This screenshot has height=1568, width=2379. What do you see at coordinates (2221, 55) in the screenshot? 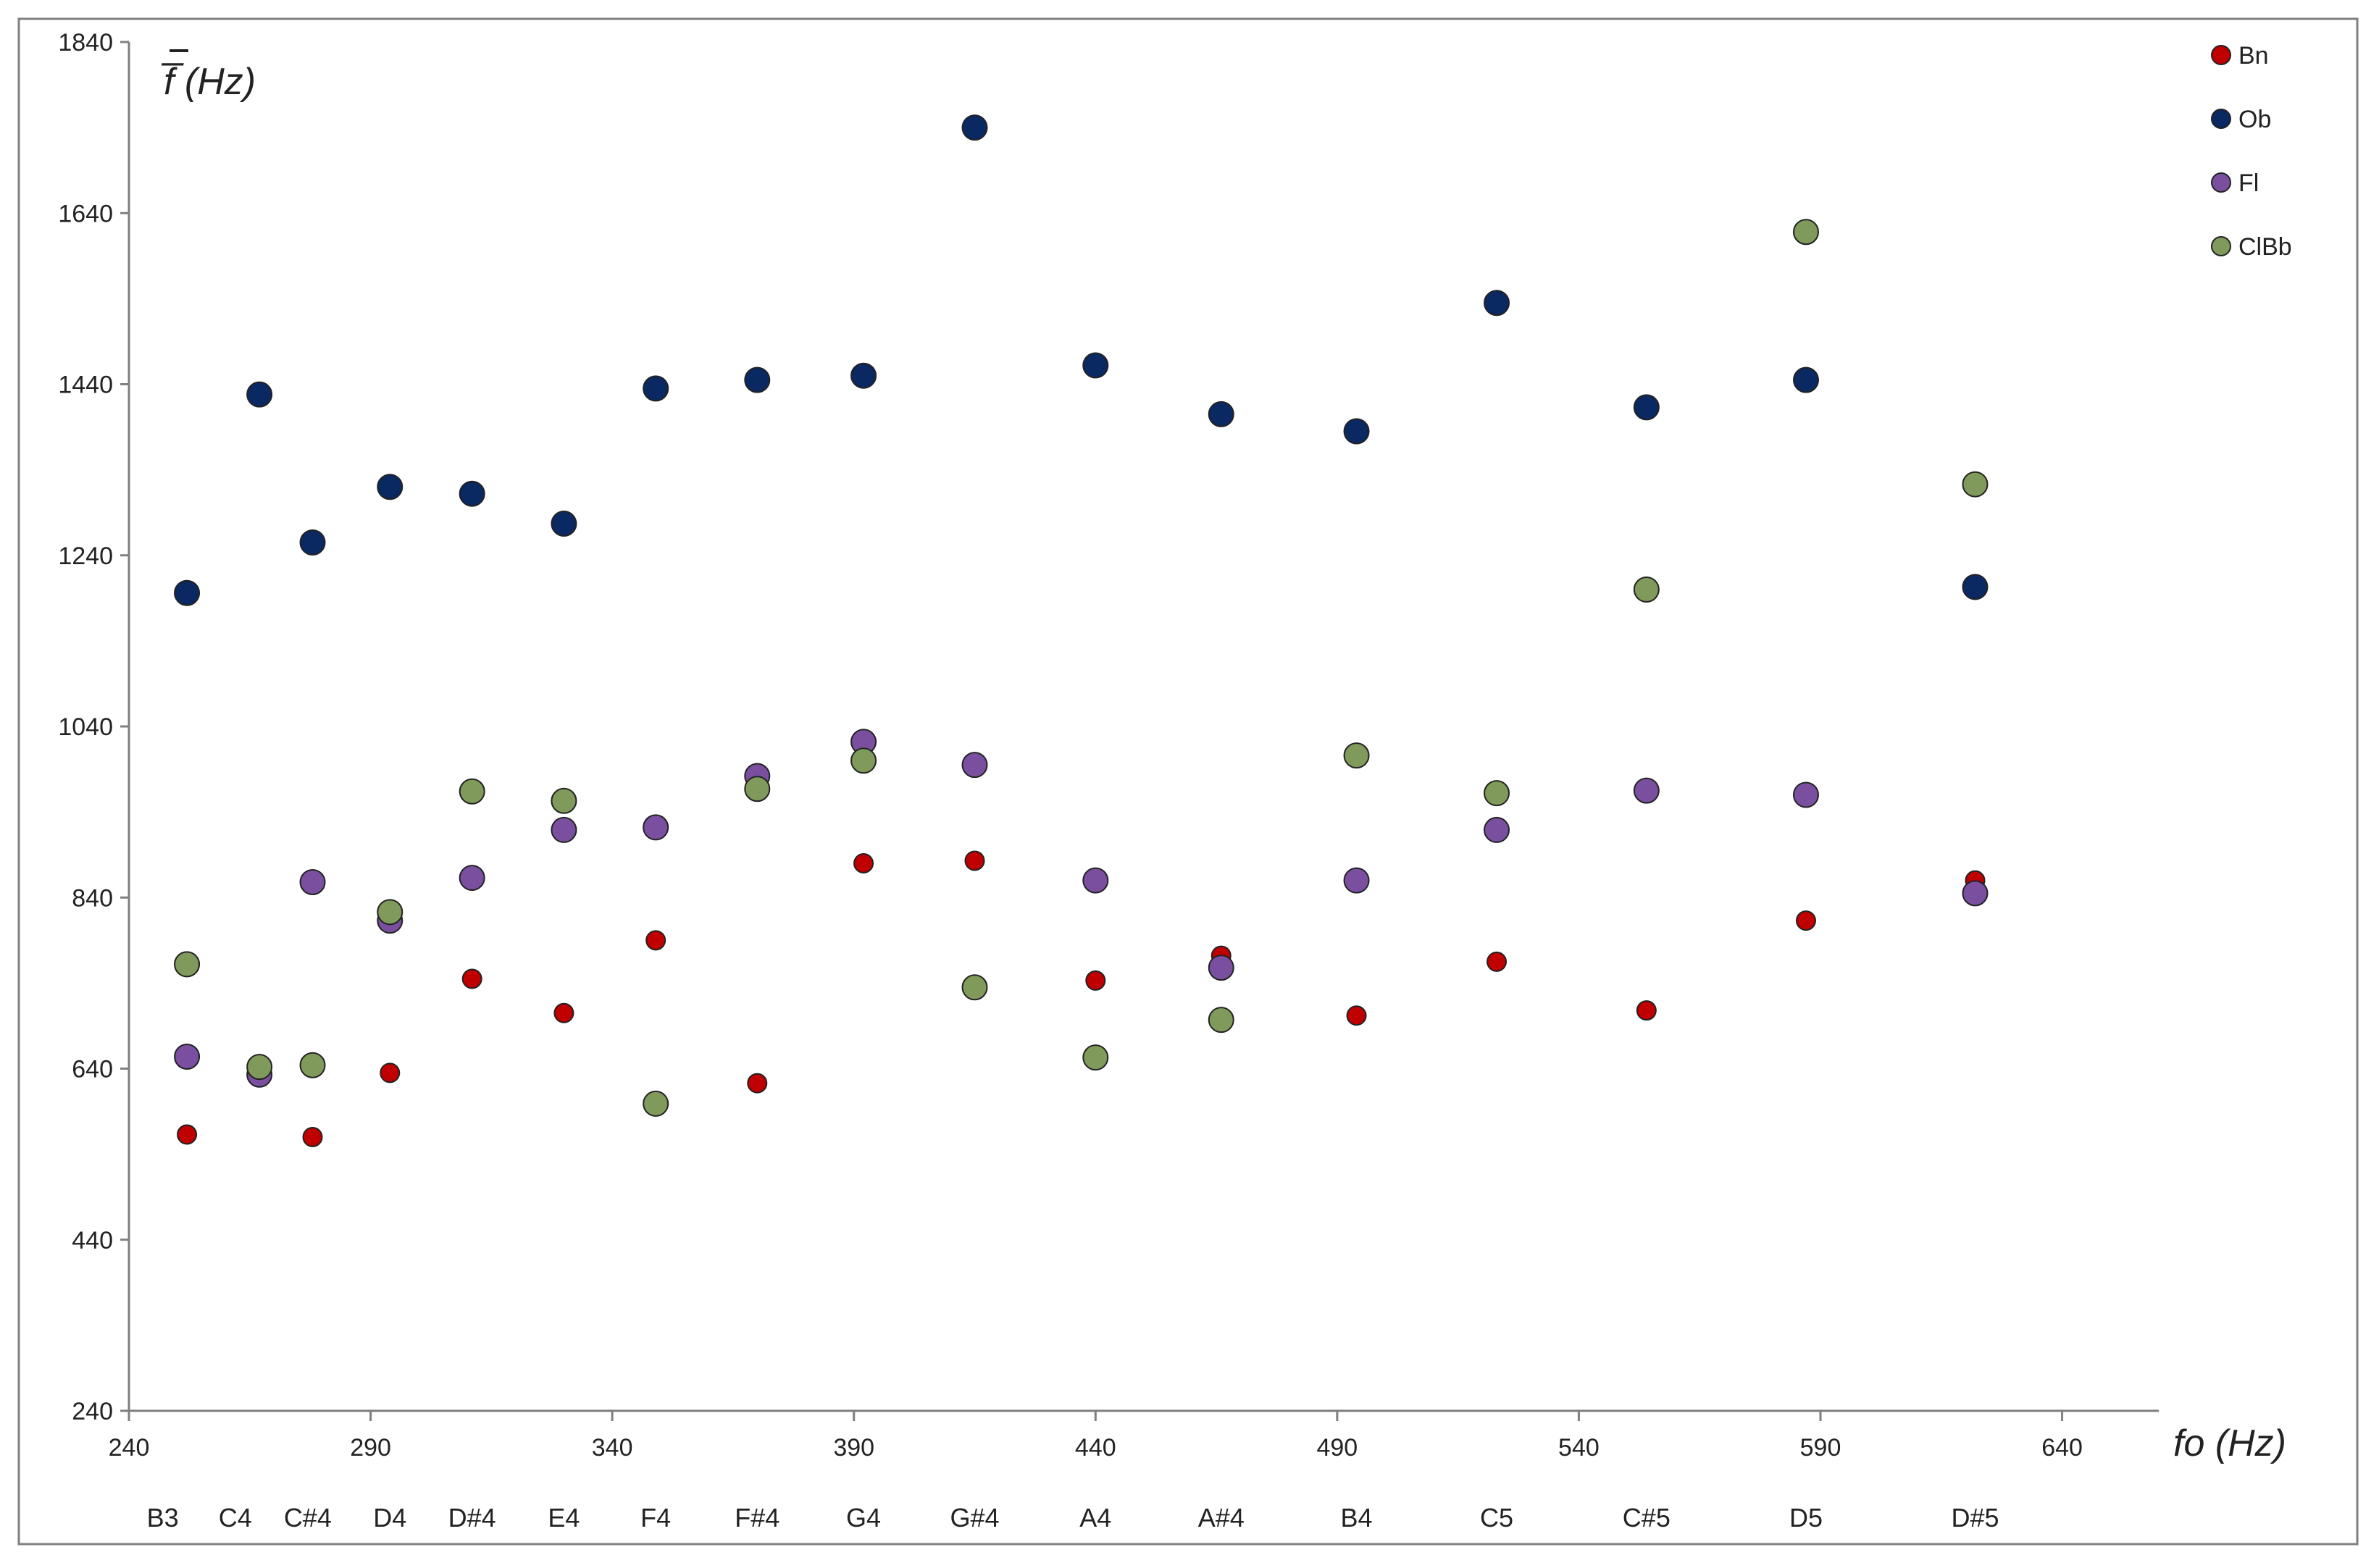
I see `legend-marker-bn` at bounding box center [2221, 55].